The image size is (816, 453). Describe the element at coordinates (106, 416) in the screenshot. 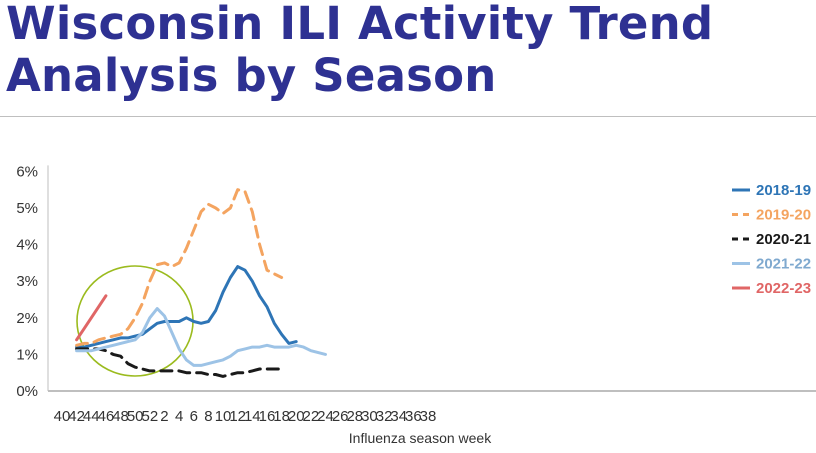

I see `x-tick-label: 46` at that location.